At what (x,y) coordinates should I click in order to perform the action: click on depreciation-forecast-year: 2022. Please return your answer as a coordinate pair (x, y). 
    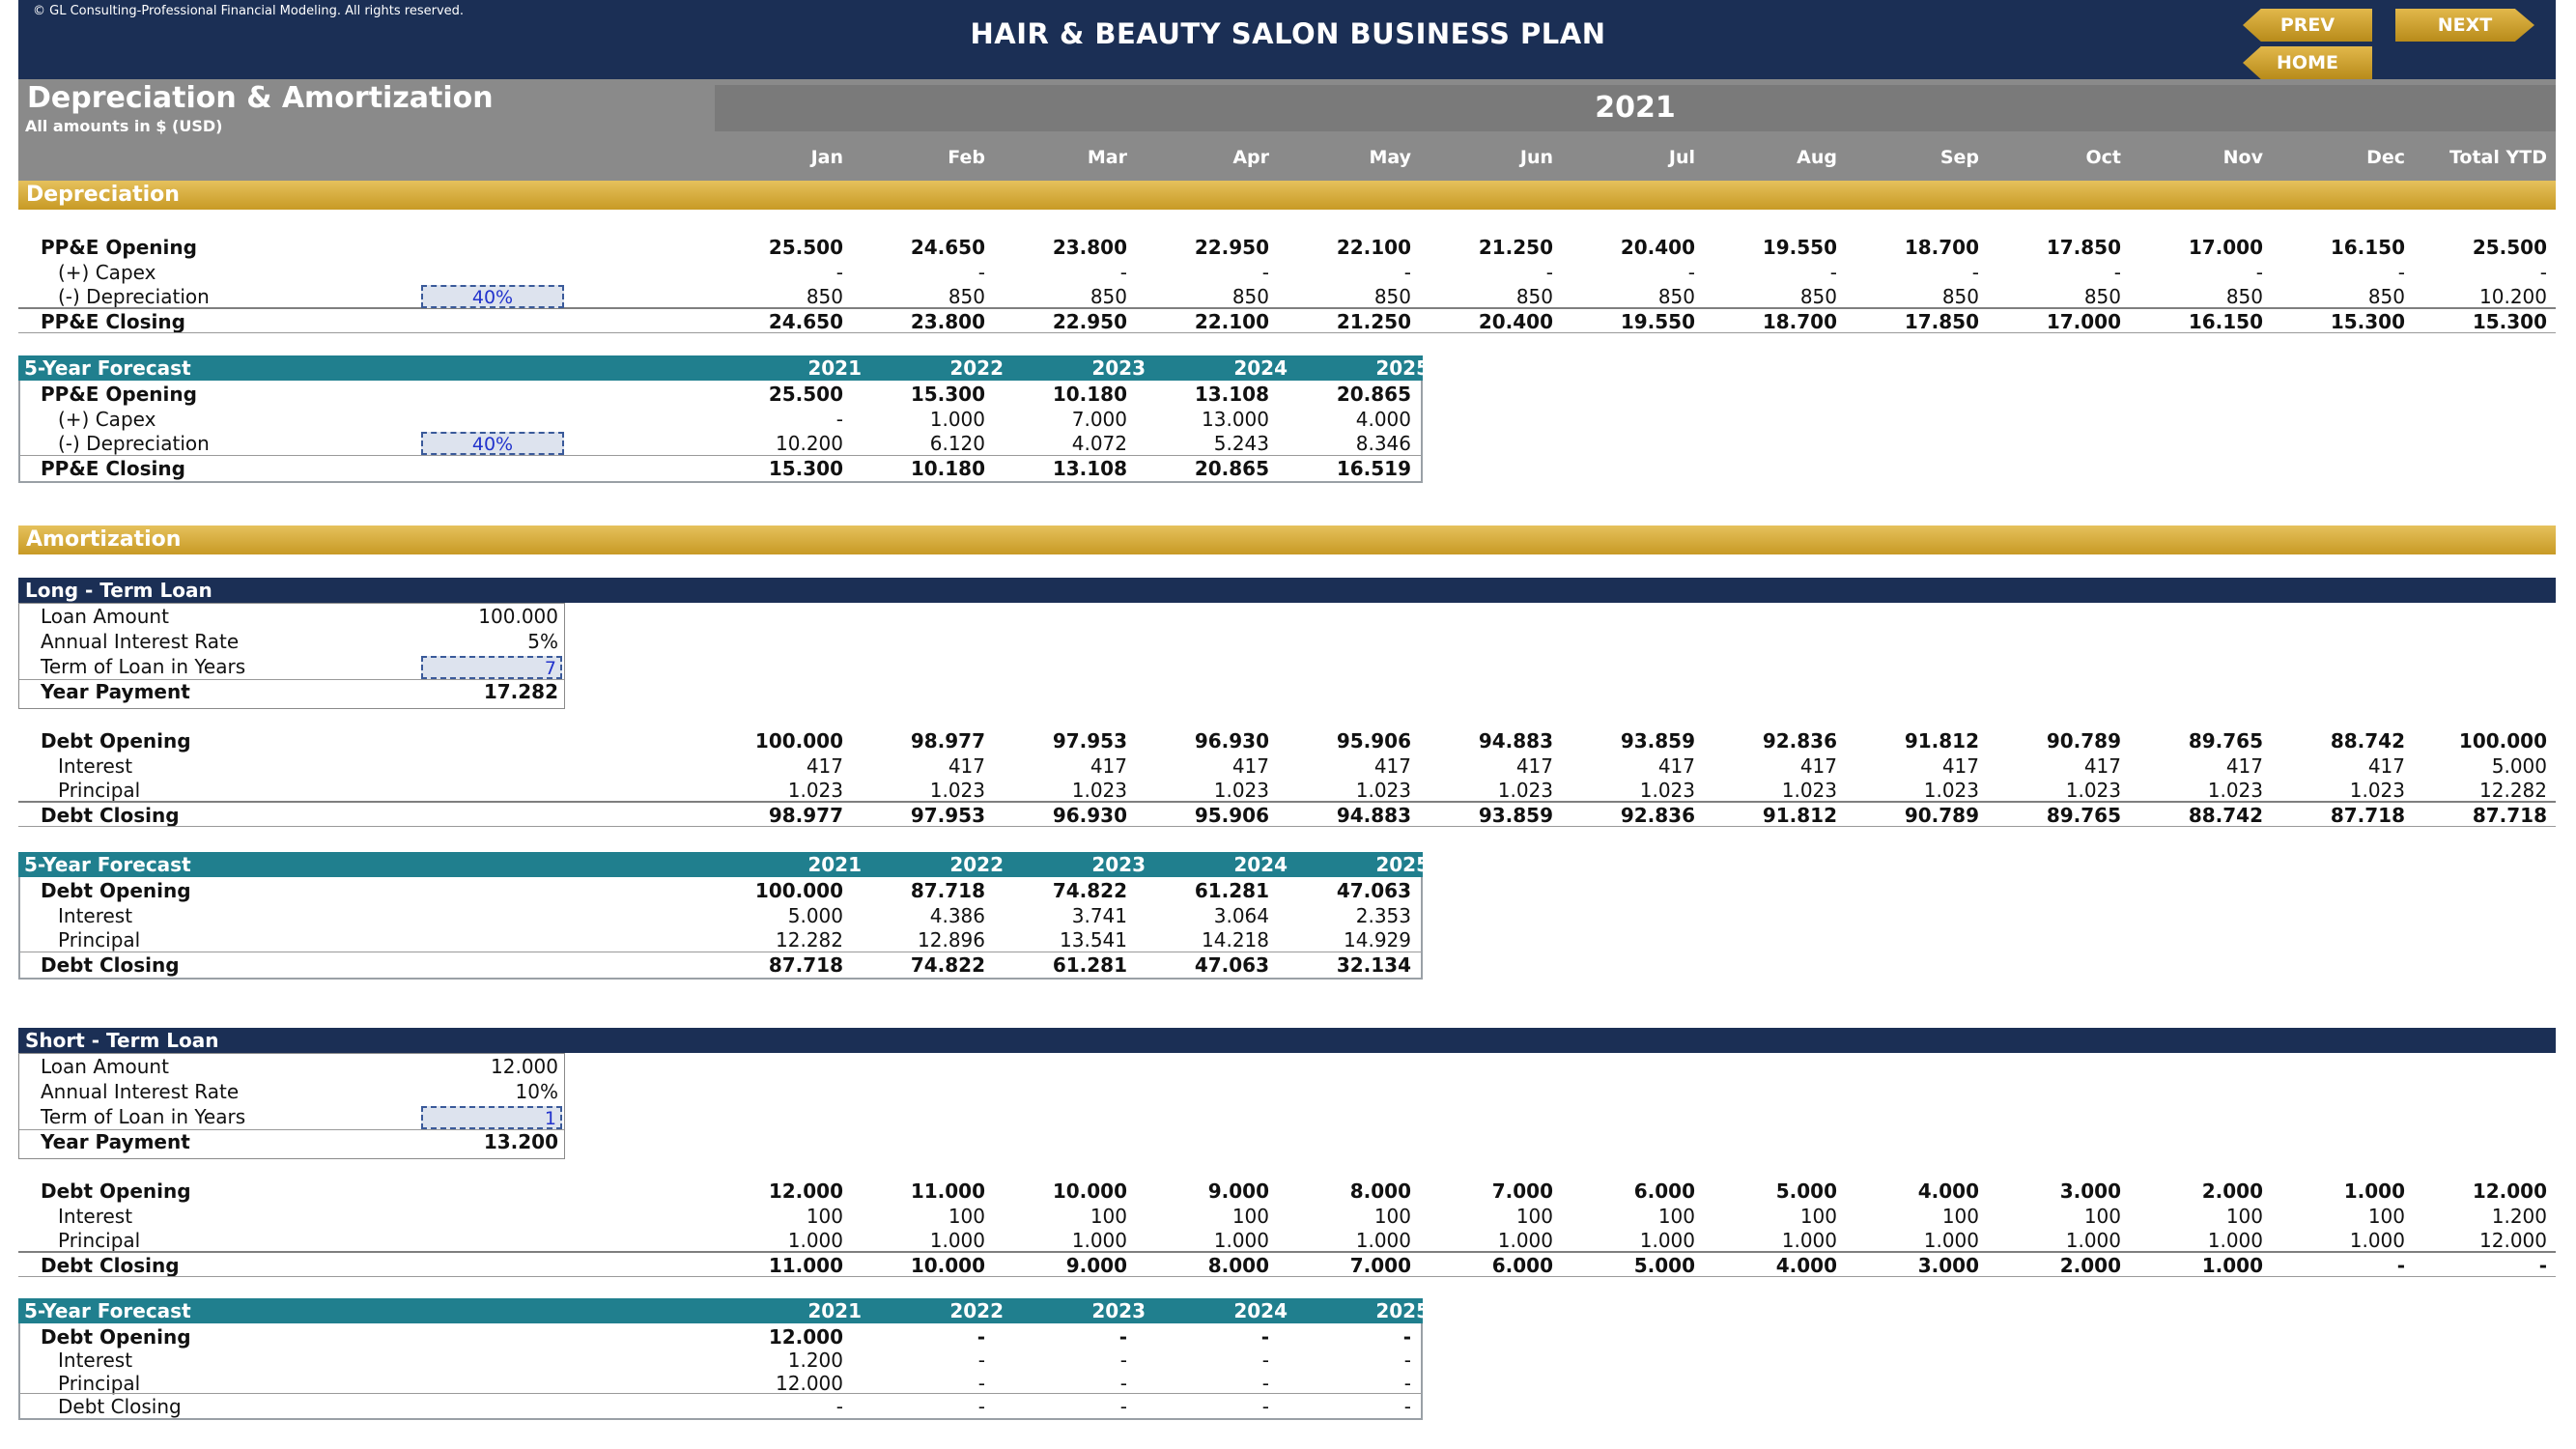
    Looking at the image, I should click on (976, 368).